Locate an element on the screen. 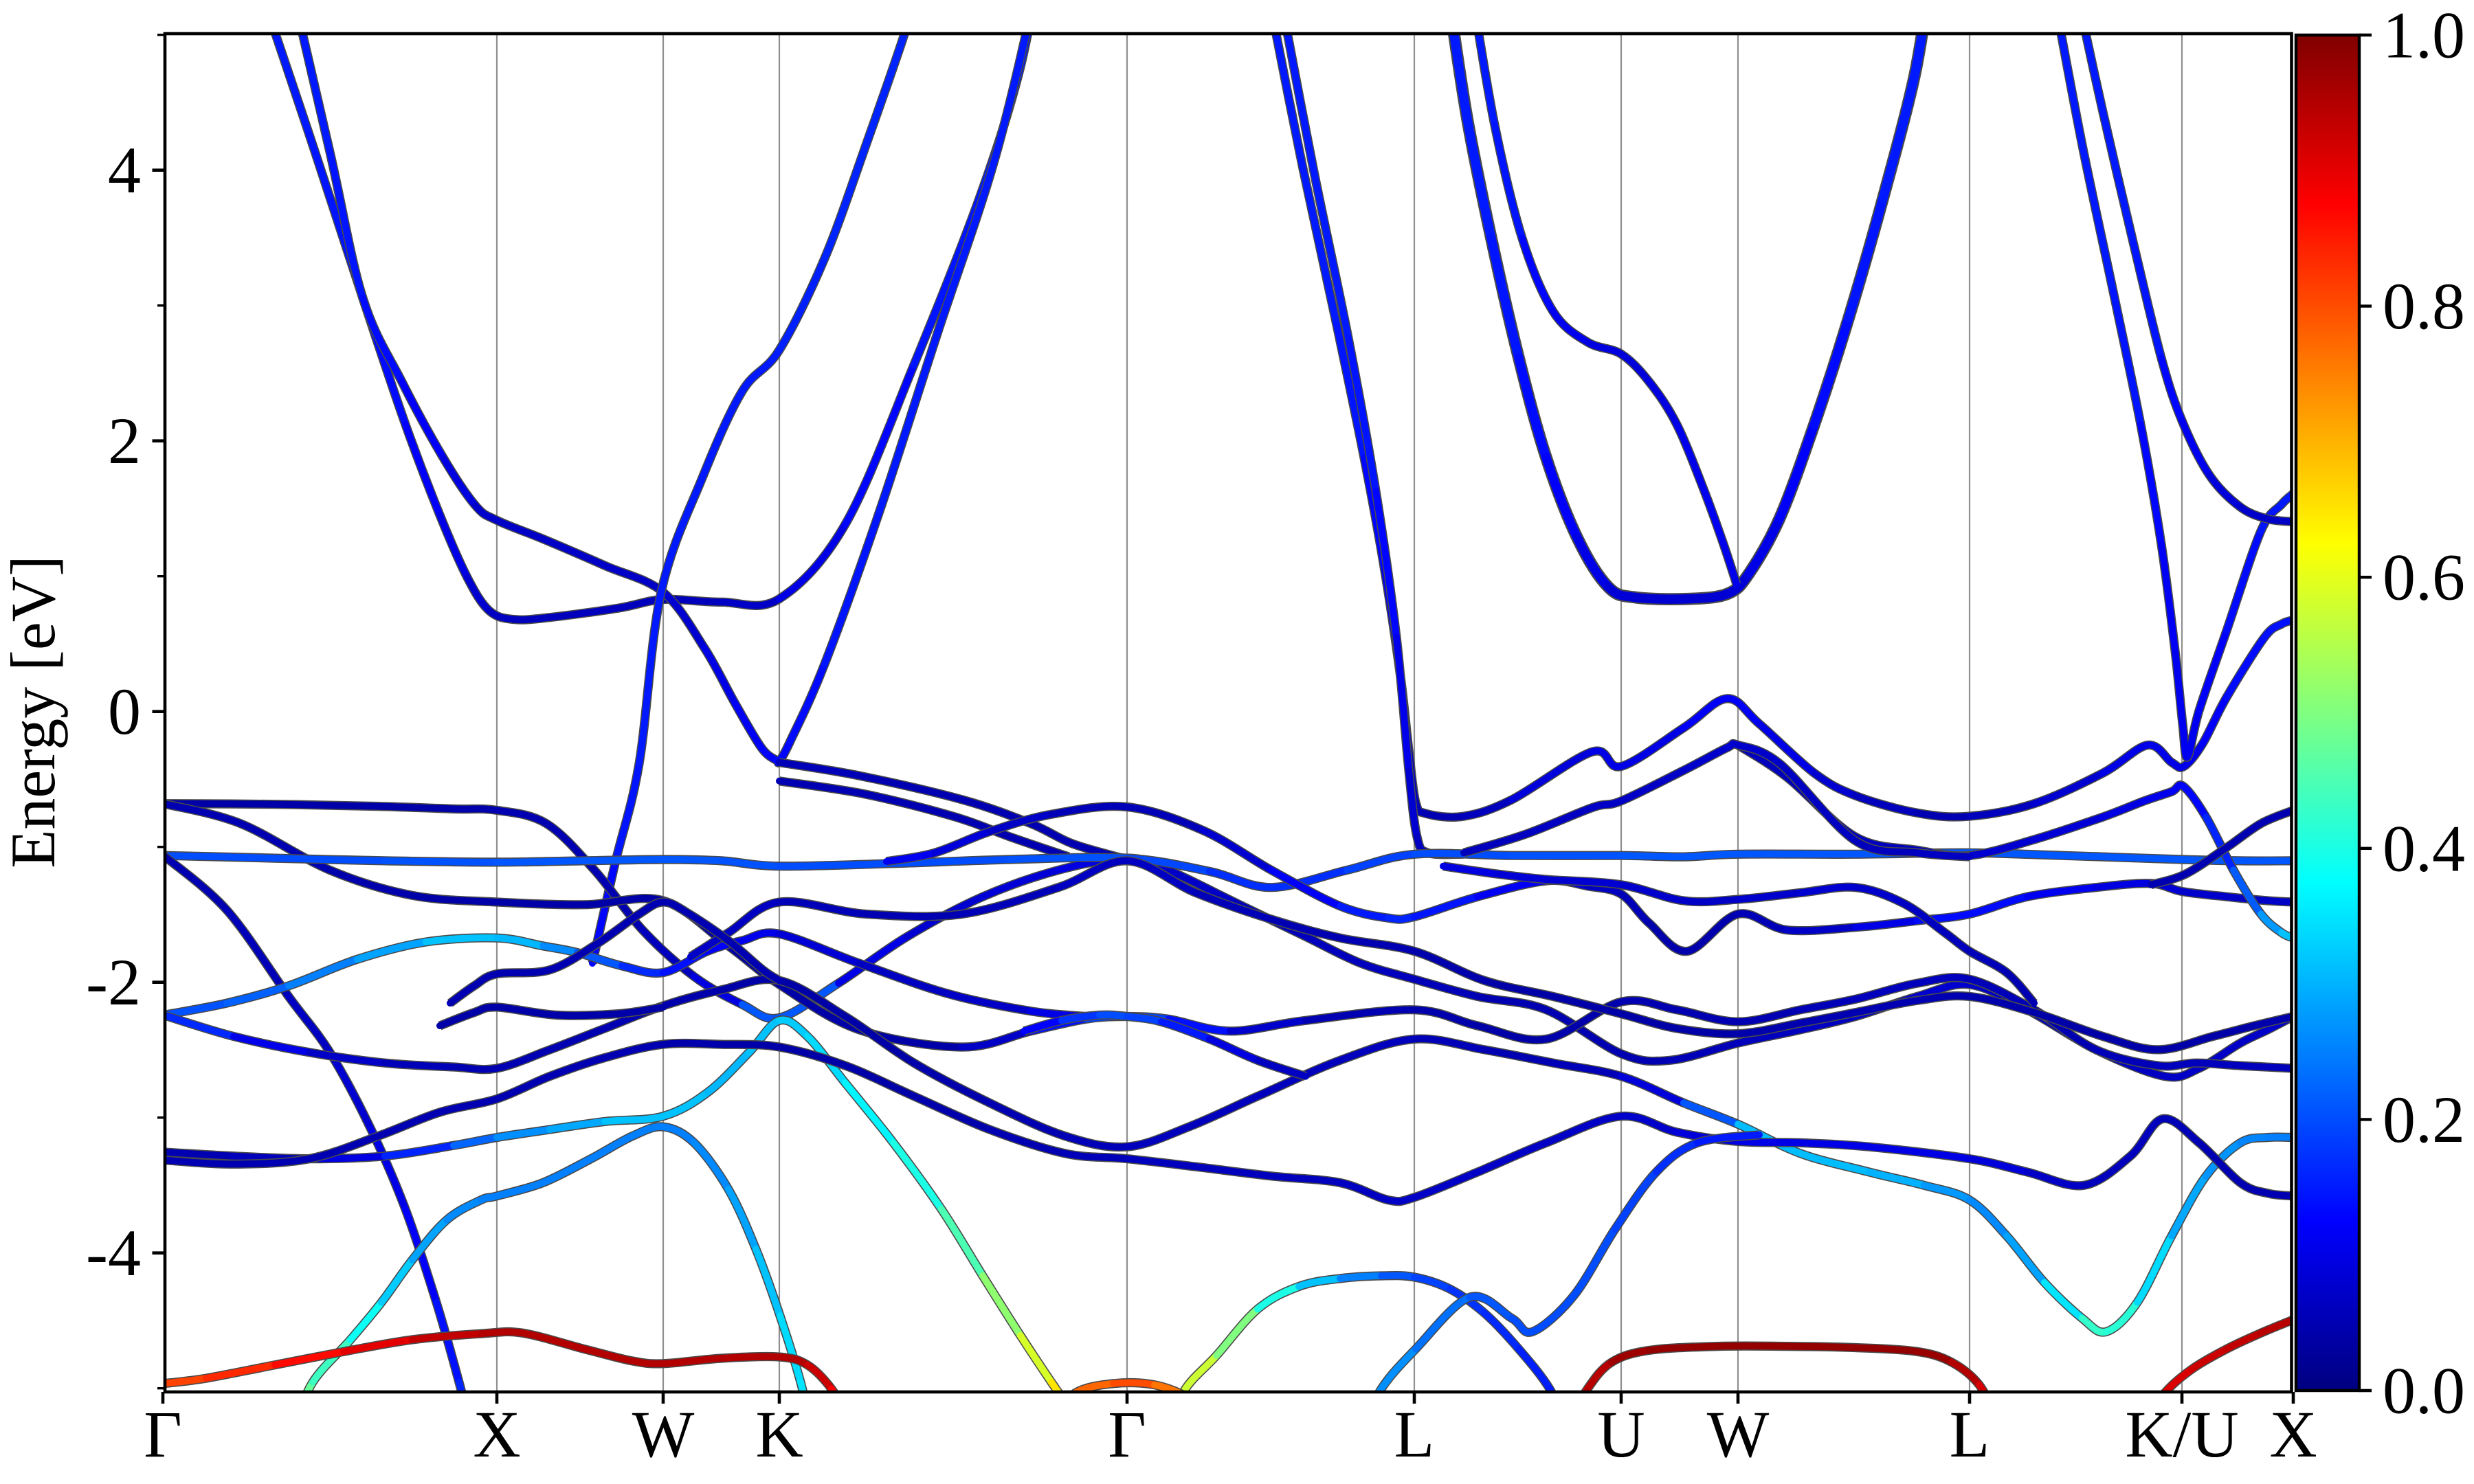 This screenshot has height=1484, width=2474. svg-text: 0.4 is located at coordinates (2424, 848).